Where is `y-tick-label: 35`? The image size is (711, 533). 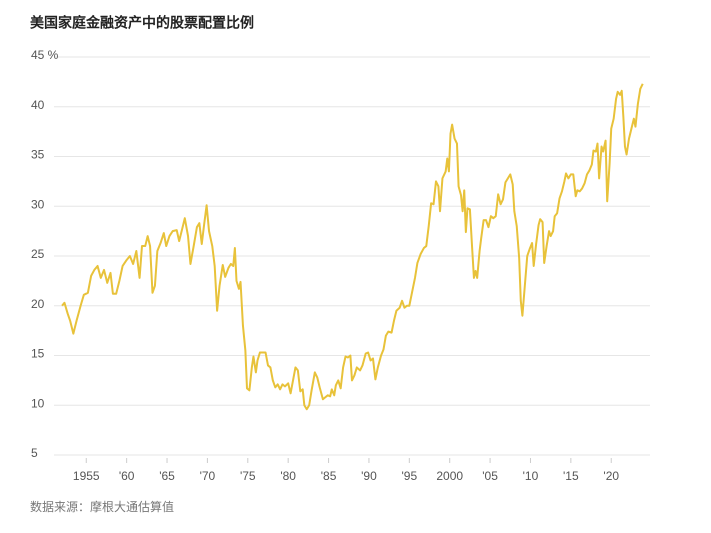 y-tick-label: 35 is located at coordinates (38, 155).